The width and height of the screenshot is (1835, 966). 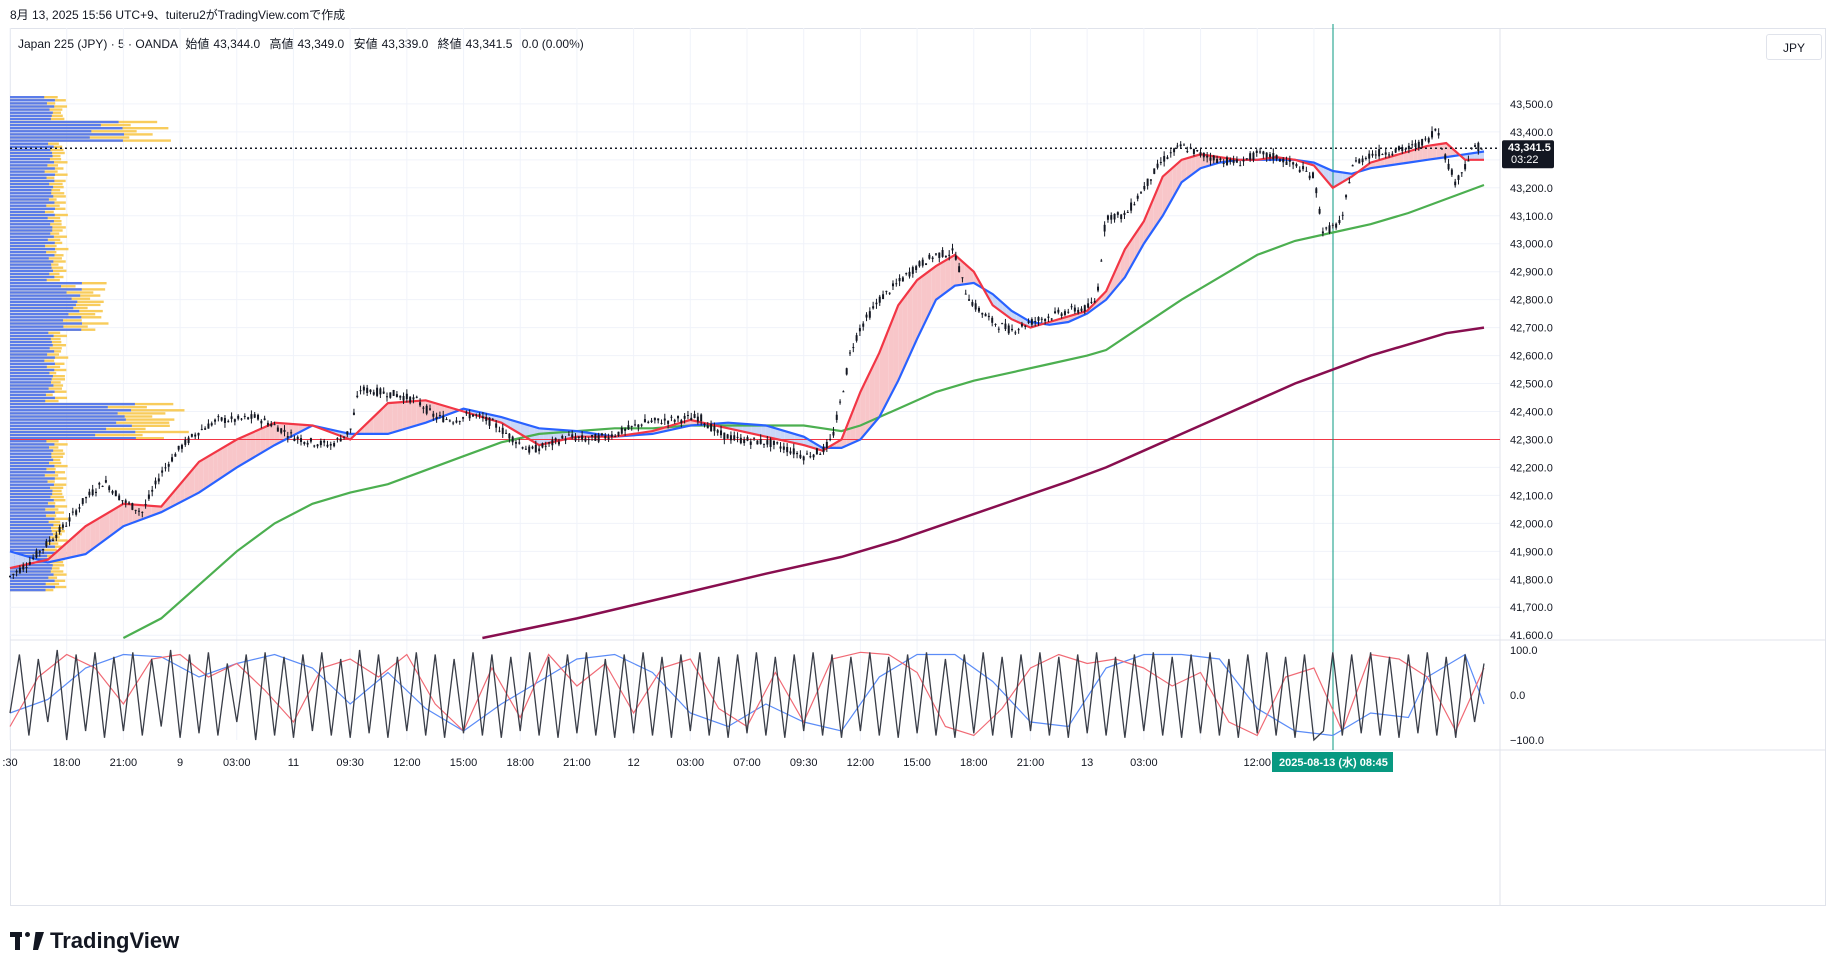 I want to click on oscillator-red-line, so click(x=747, y=694).